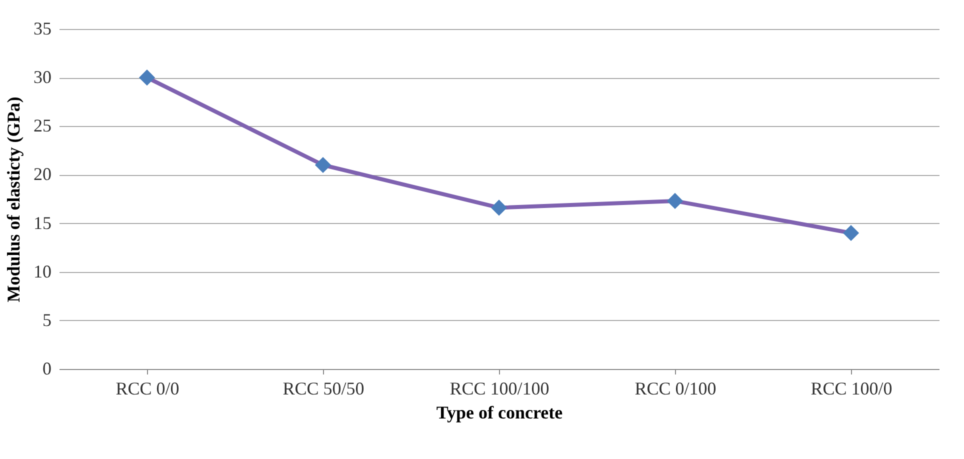 This screenshot has height=459, width=964. I want to click on y-tick-label: 35, so click(43, 28).